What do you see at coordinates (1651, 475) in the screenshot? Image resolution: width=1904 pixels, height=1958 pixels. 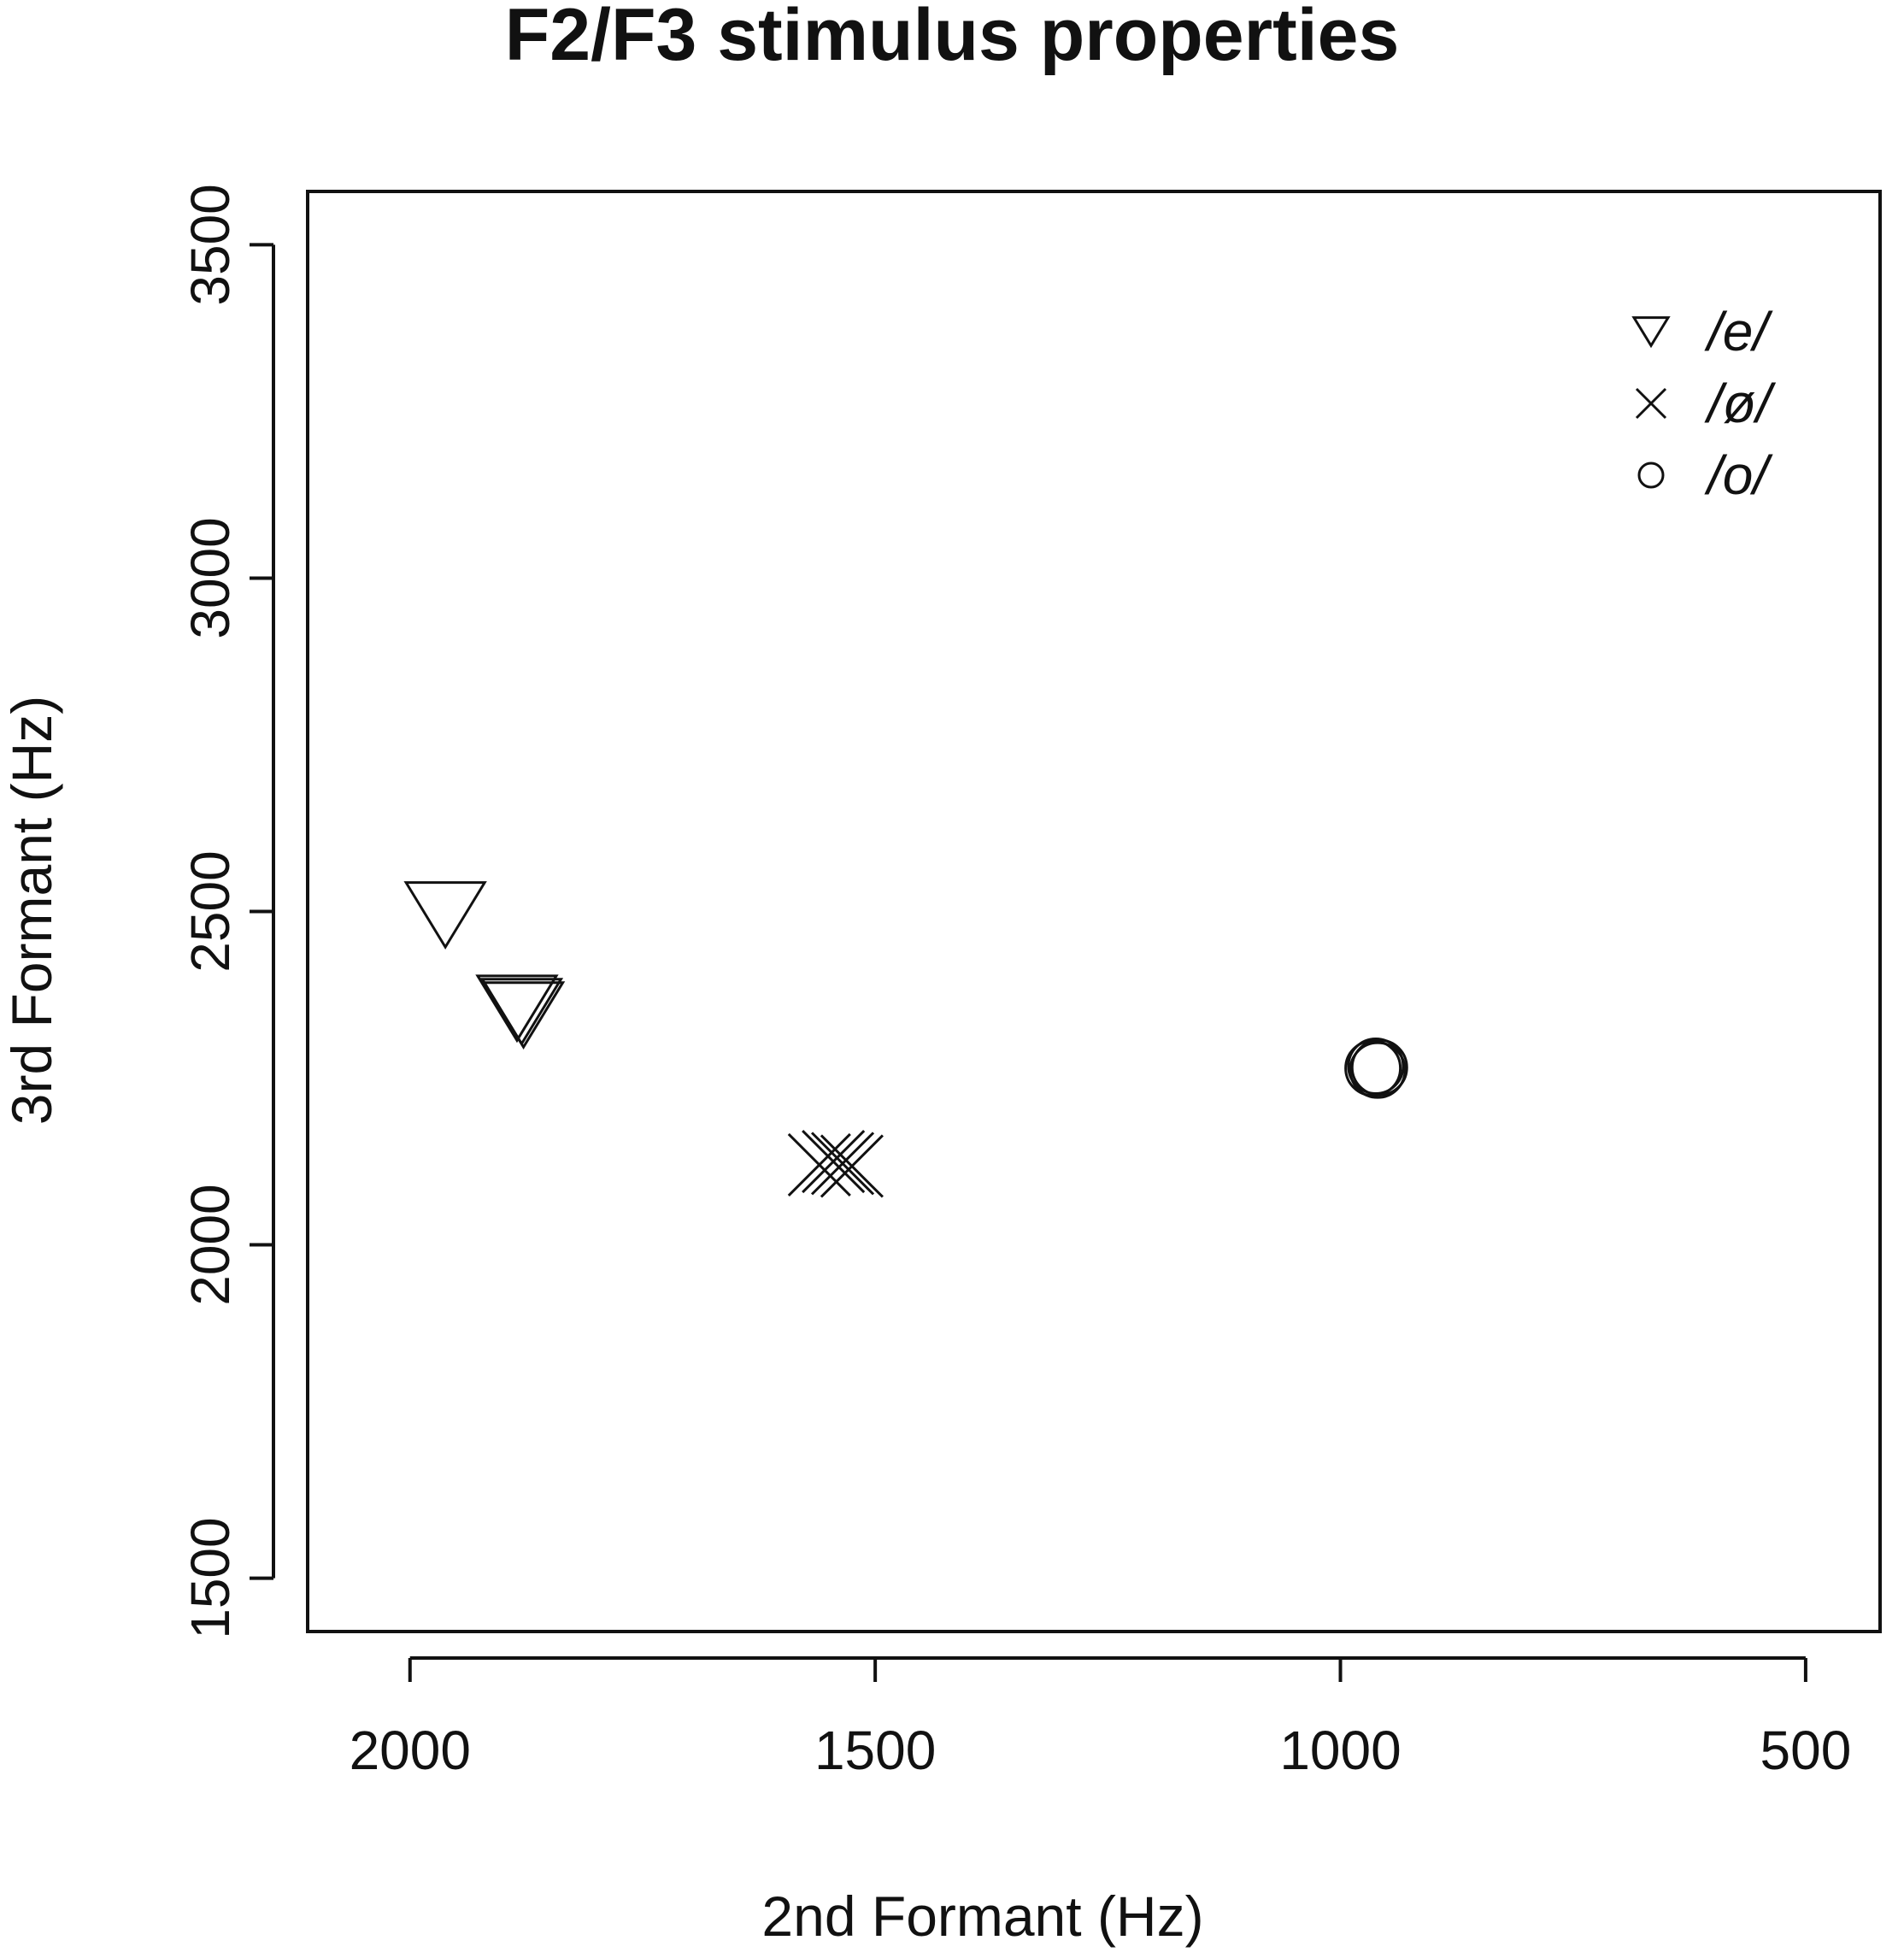 I see `legend-marker-circle` at bounding box center [1651, 475].